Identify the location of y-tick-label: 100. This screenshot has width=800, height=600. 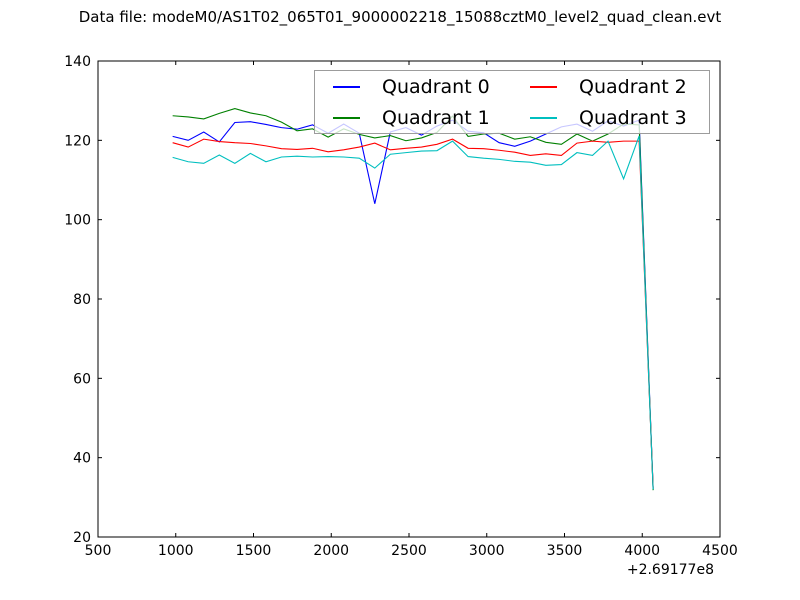
(77, 221).